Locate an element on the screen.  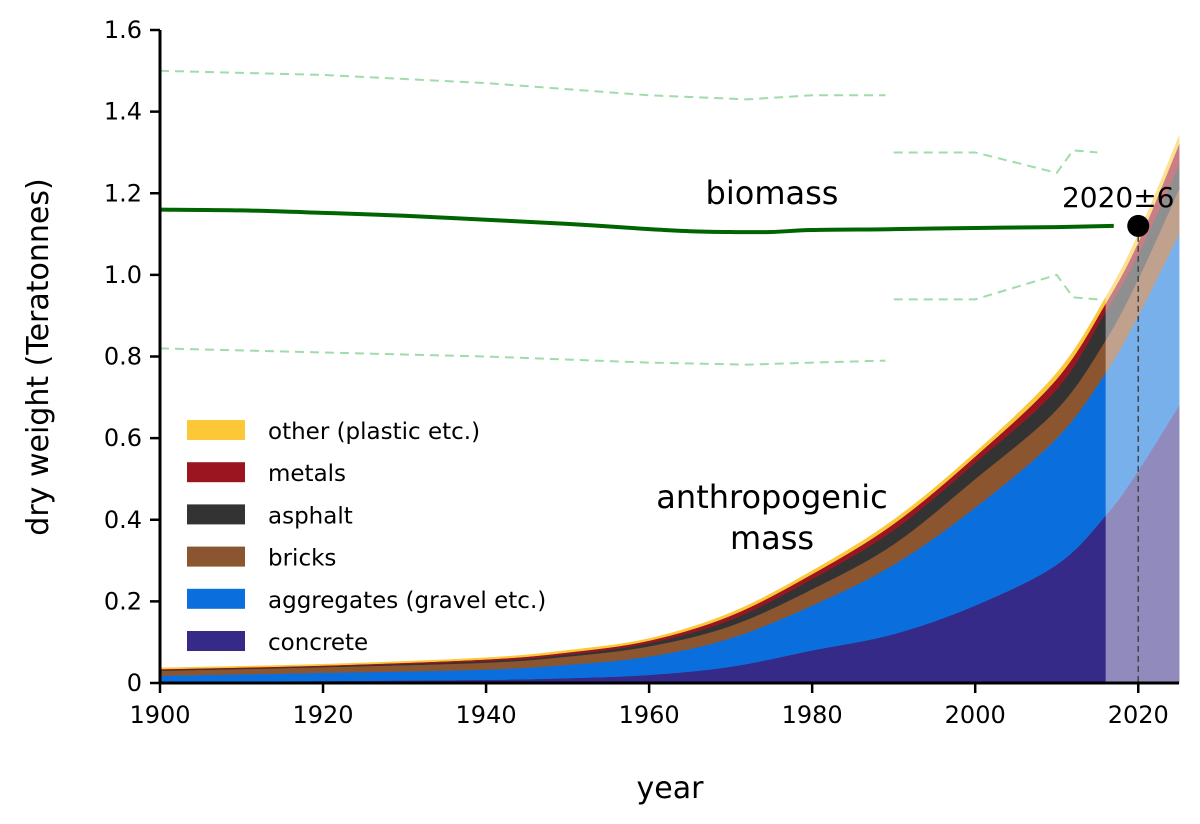
legend-label: other (plastic etc.) is located at coordinates (374, 432).